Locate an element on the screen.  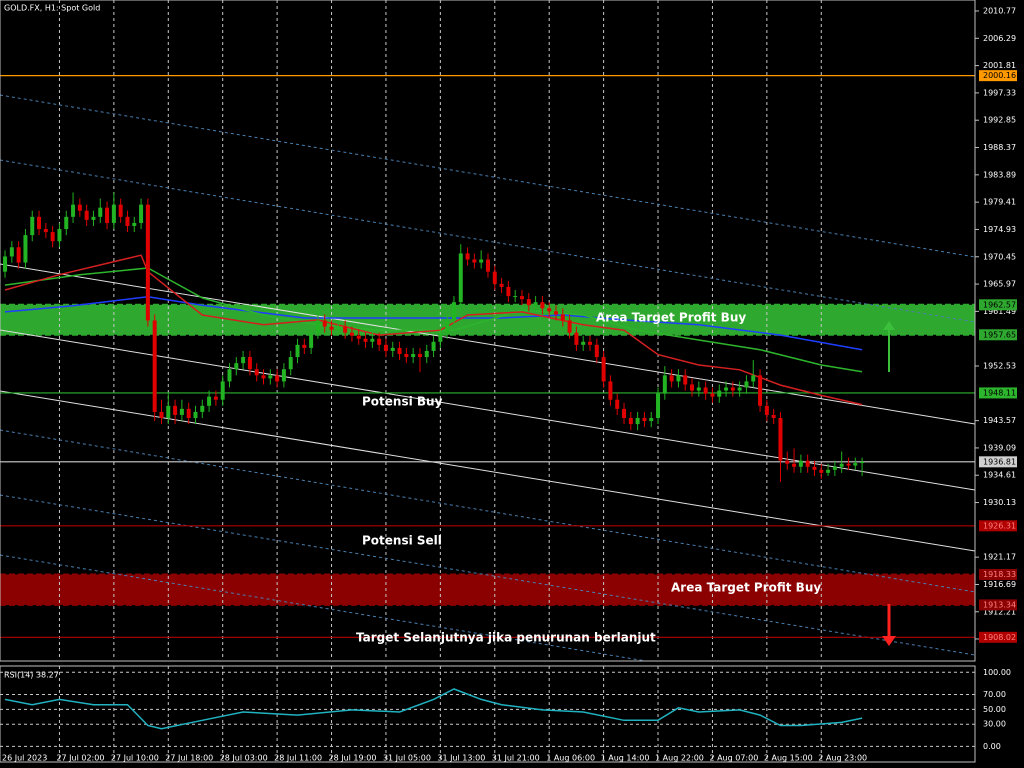
price-label: 1948.11 is located at coordinates (999, 392).